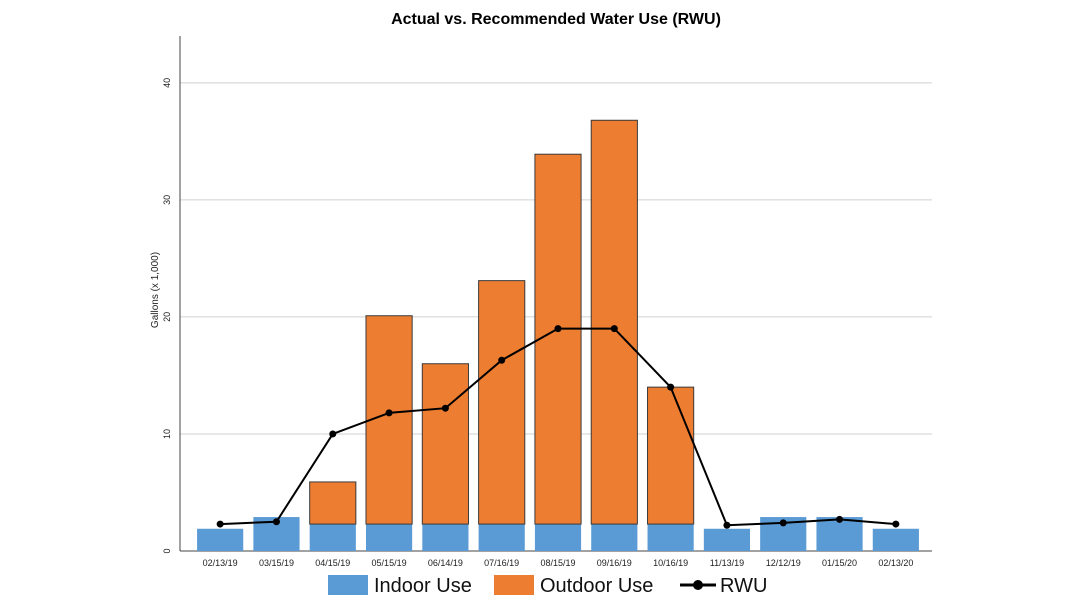 The height and width of the screenshot is (607, 1080). What do you see at coordinates (743, 586) in the screenshot?
I see `legend-label-rwu: RWU` at bounding box center [743, 586].